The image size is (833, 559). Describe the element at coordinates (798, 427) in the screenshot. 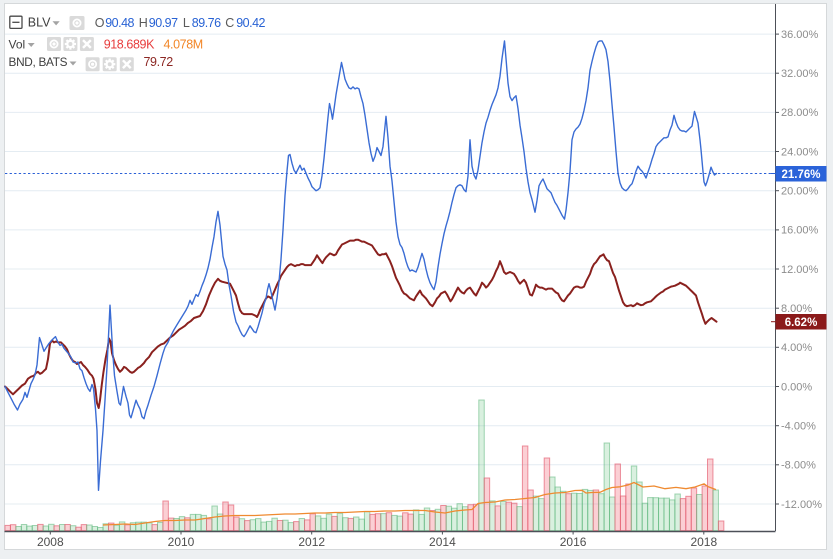

I see `svg-text: -4.00%` at that location.